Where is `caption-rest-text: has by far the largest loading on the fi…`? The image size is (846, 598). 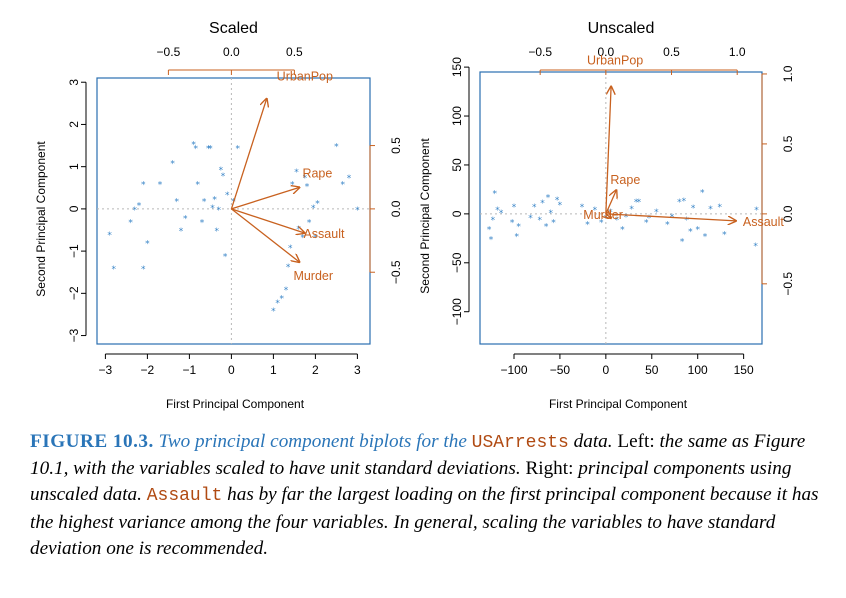
caption-rest-text: has by far the largest loading on the fi… is located at coordinates (424, 521).